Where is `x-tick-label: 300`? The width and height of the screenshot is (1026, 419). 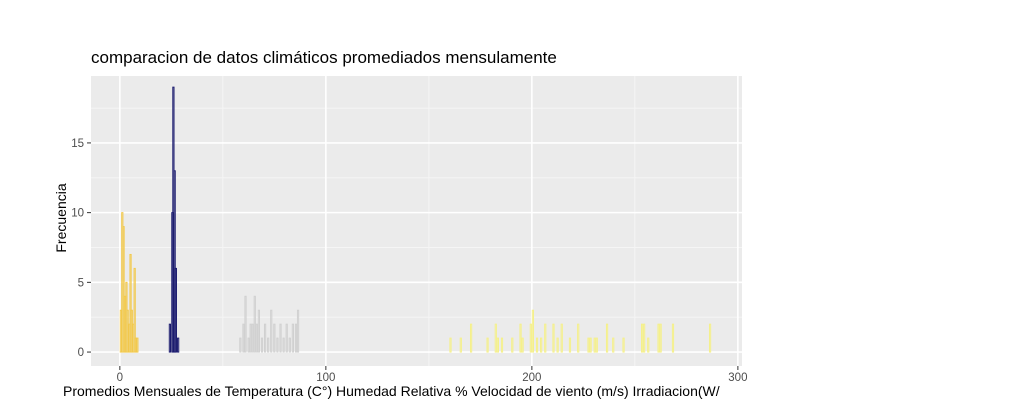
x-tick-label: 300 is located at coordinates (737, 378).